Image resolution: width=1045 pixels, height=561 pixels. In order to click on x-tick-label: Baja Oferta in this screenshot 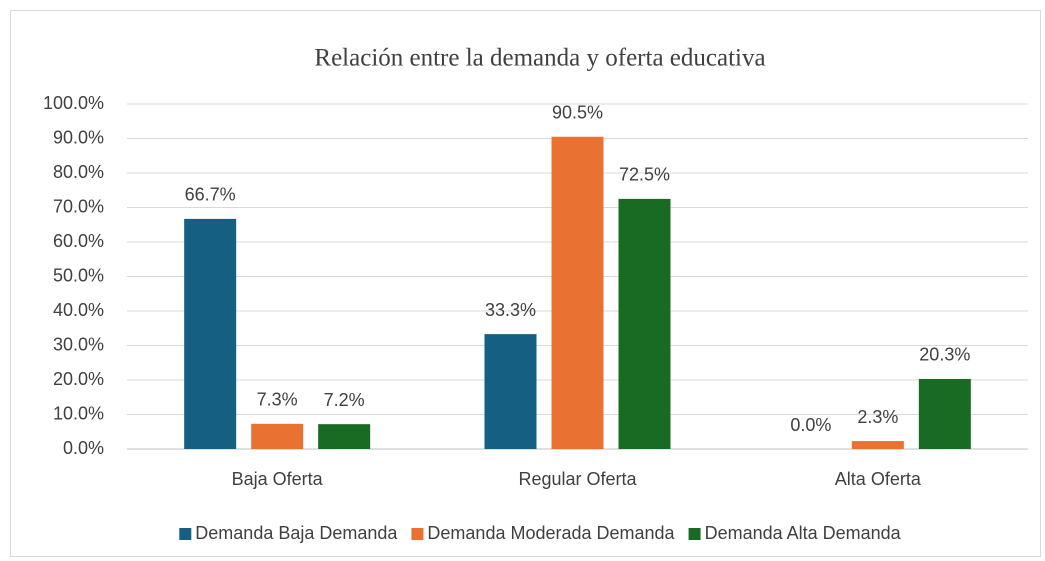, I will do `click(278, 479)`.